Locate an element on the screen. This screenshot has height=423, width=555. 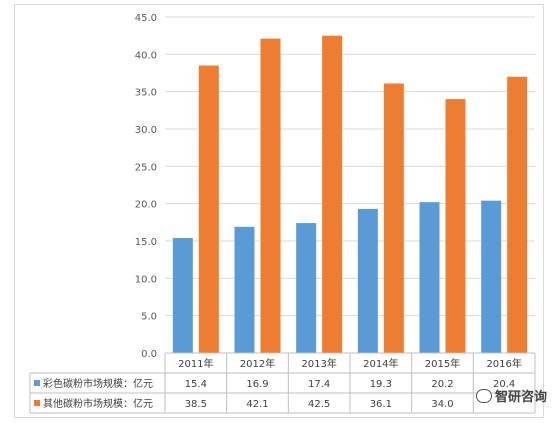
data-label: 20.2 is located at coordinates (442, 384).